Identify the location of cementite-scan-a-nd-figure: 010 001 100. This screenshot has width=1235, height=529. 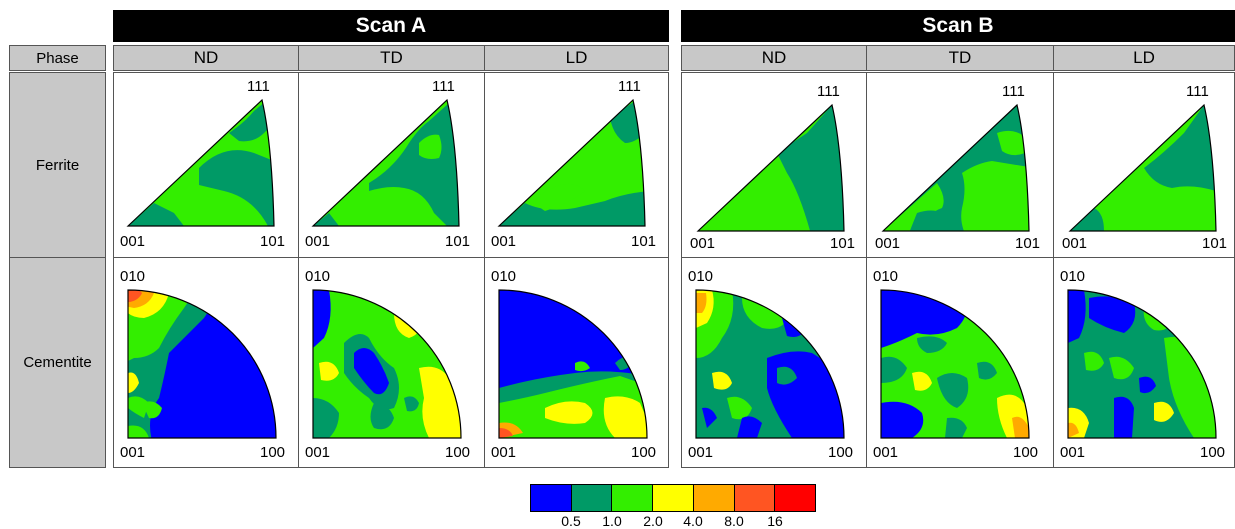
(206, 362).